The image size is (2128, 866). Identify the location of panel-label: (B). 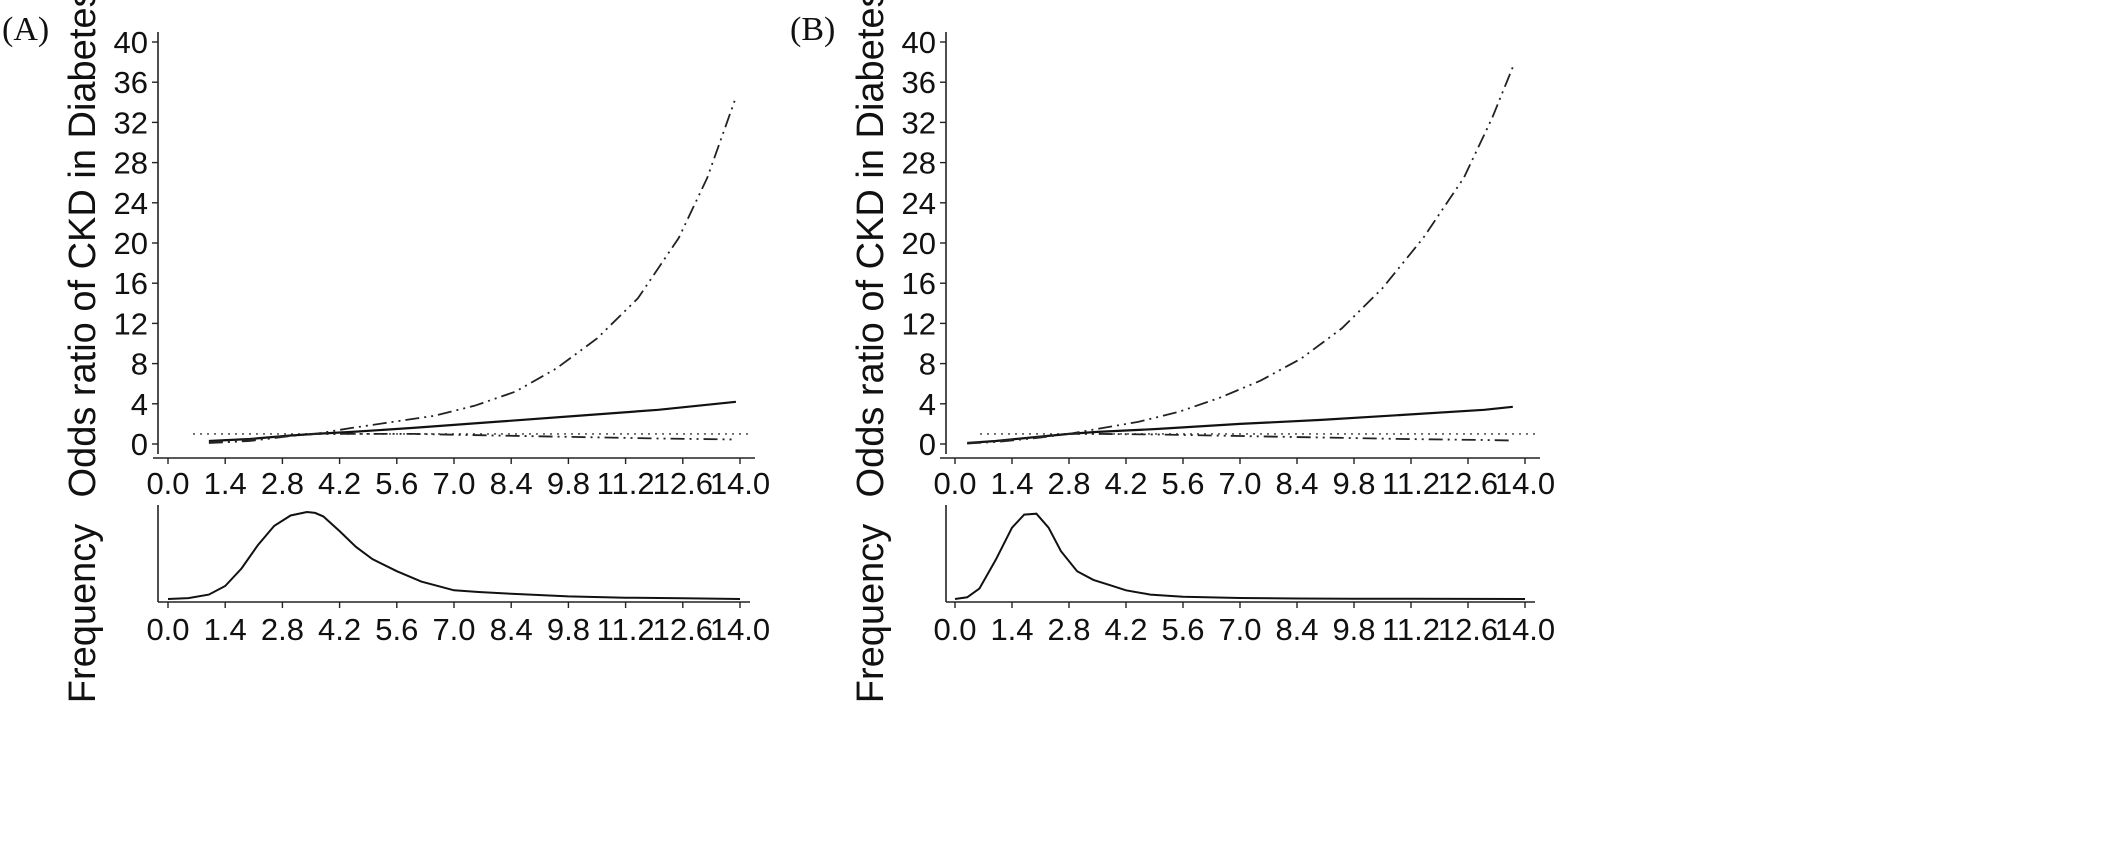
(812, 29).